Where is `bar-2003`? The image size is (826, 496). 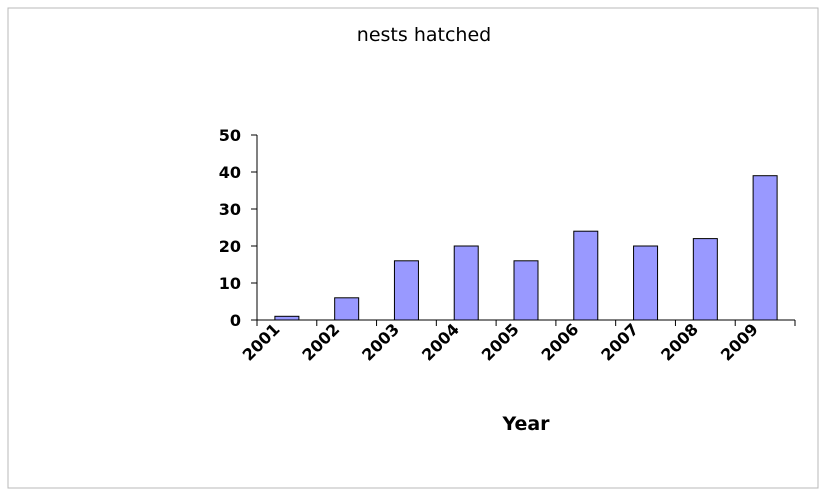
bar-2003 is located at coordinates (406, 290).